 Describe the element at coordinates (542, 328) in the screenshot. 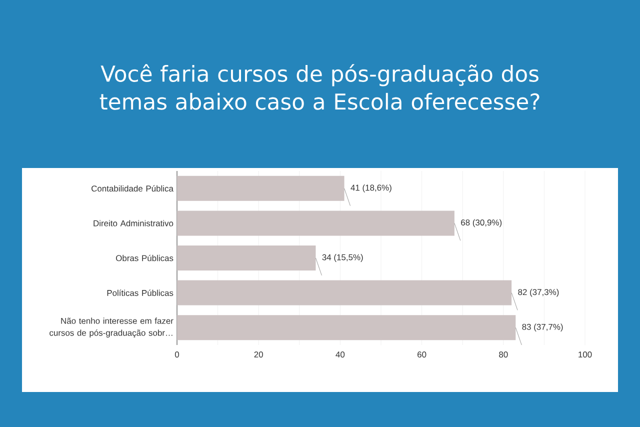

I see `data-label: 83 (37,7%)` at that location.